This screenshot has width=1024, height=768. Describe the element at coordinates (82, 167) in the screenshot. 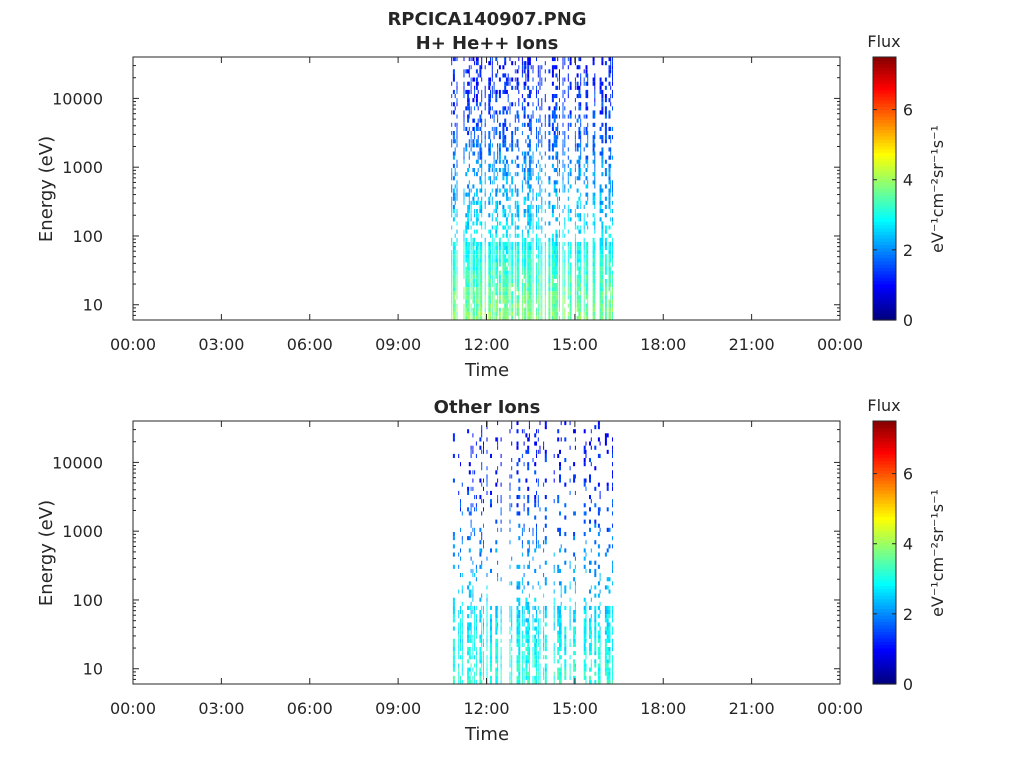

I see `y-tick-label: 1000` at that location.